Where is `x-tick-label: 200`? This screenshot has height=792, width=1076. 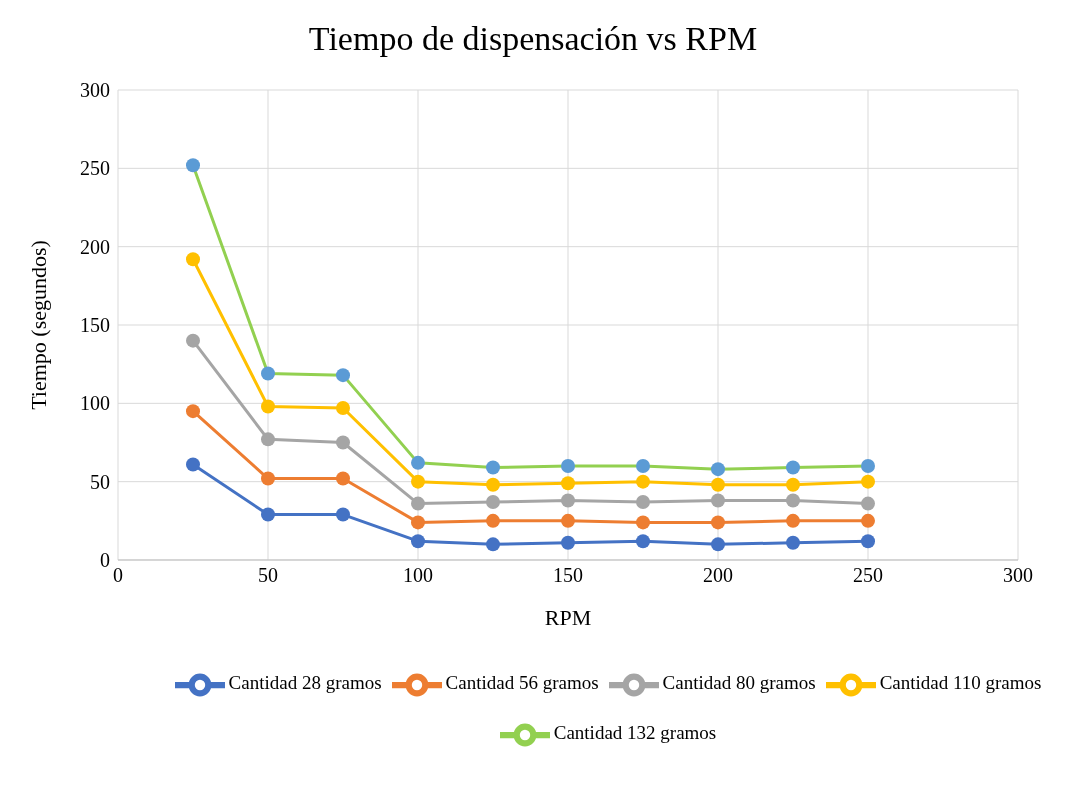
x-tick-label: 200 is located at coordinates (718, 575).